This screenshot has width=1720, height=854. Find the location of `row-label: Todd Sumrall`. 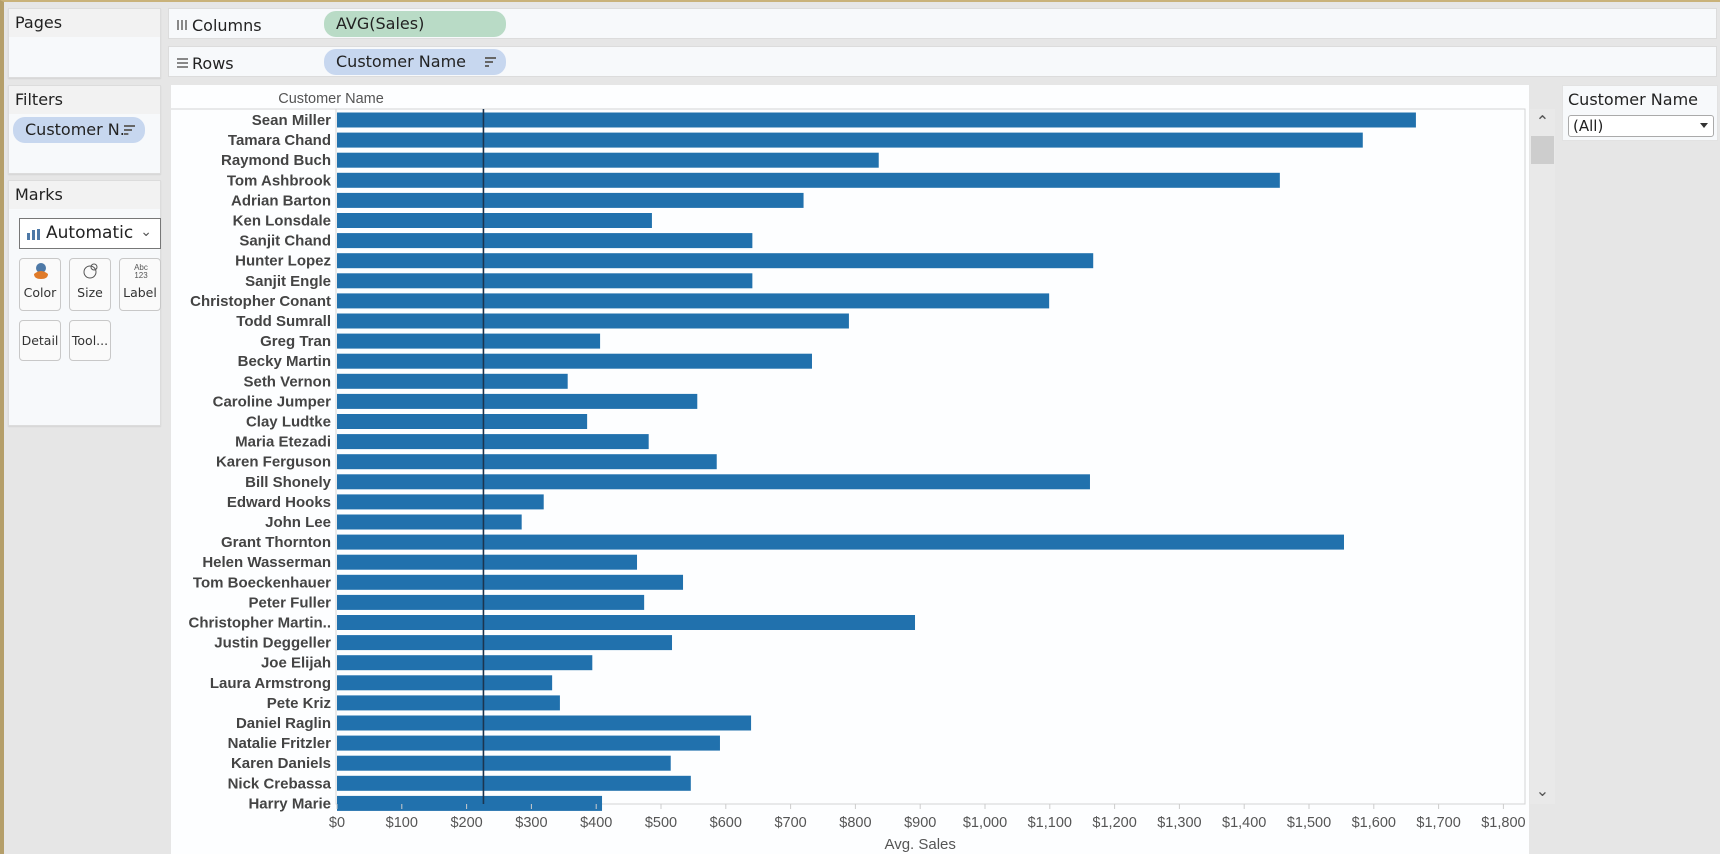

row-label: Todd Sumrall is located at coordinates (283, 321).